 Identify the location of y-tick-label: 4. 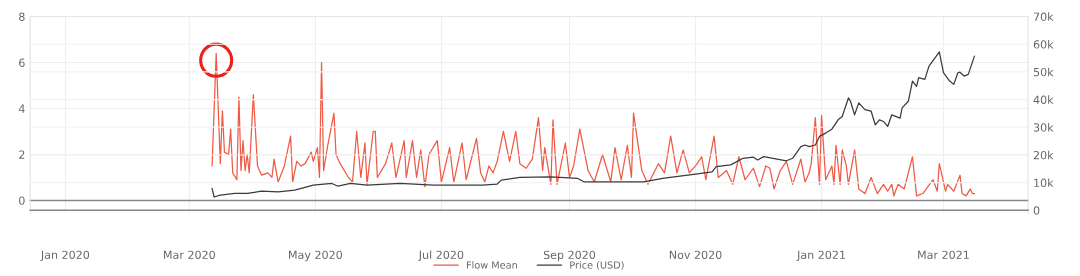
(21, 108).